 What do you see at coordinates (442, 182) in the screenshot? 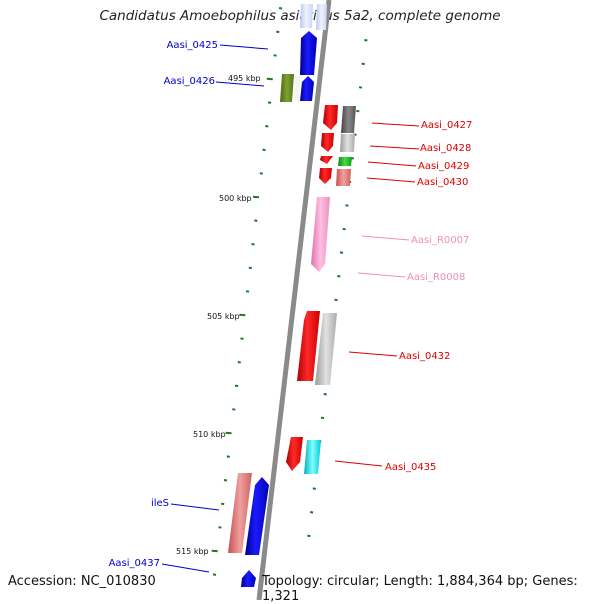
I see `gene-label-aasi-0430: Aasi_0430` at bounding box center [442, 182].